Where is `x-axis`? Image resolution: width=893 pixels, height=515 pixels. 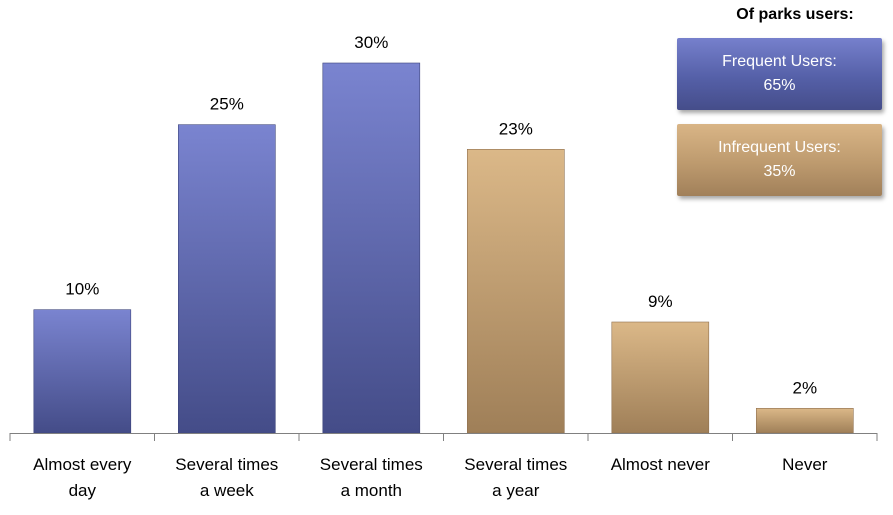 x-axis is located at coordinates (443, 437).